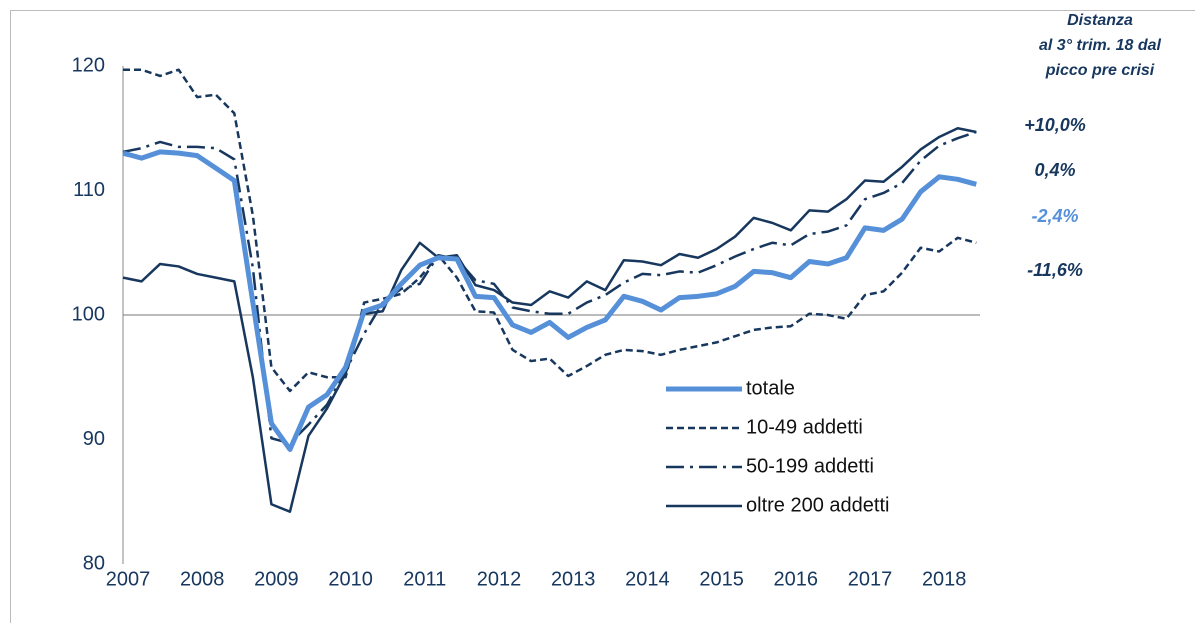  Describe the element at coordinates (647, 579) in the screenshot. I see `x-tick-label: 2014` at that location.